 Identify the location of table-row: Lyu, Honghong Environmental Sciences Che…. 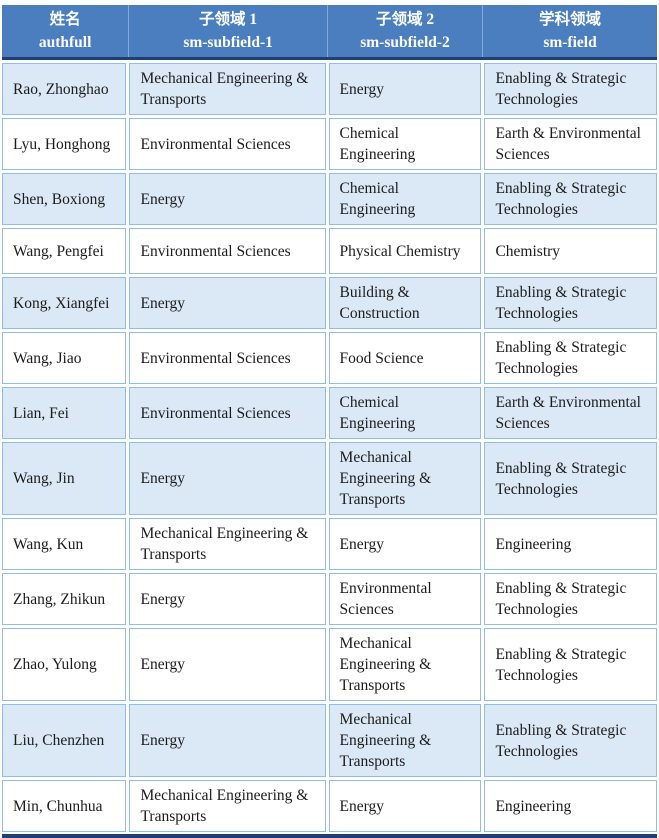
(329, 144).